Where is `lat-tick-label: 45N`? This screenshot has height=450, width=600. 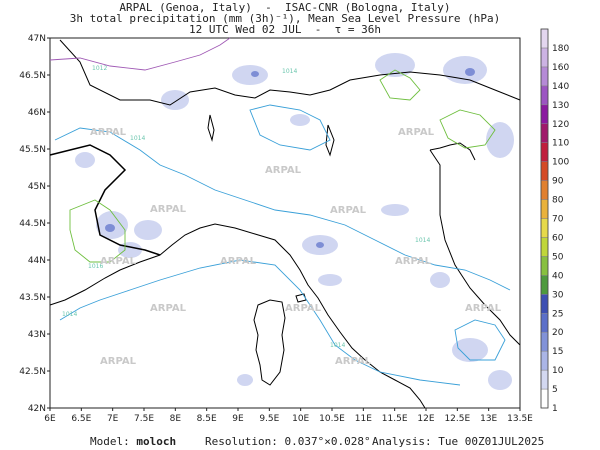 lat-tick-label: 45N is located at coordinates (37, 187).